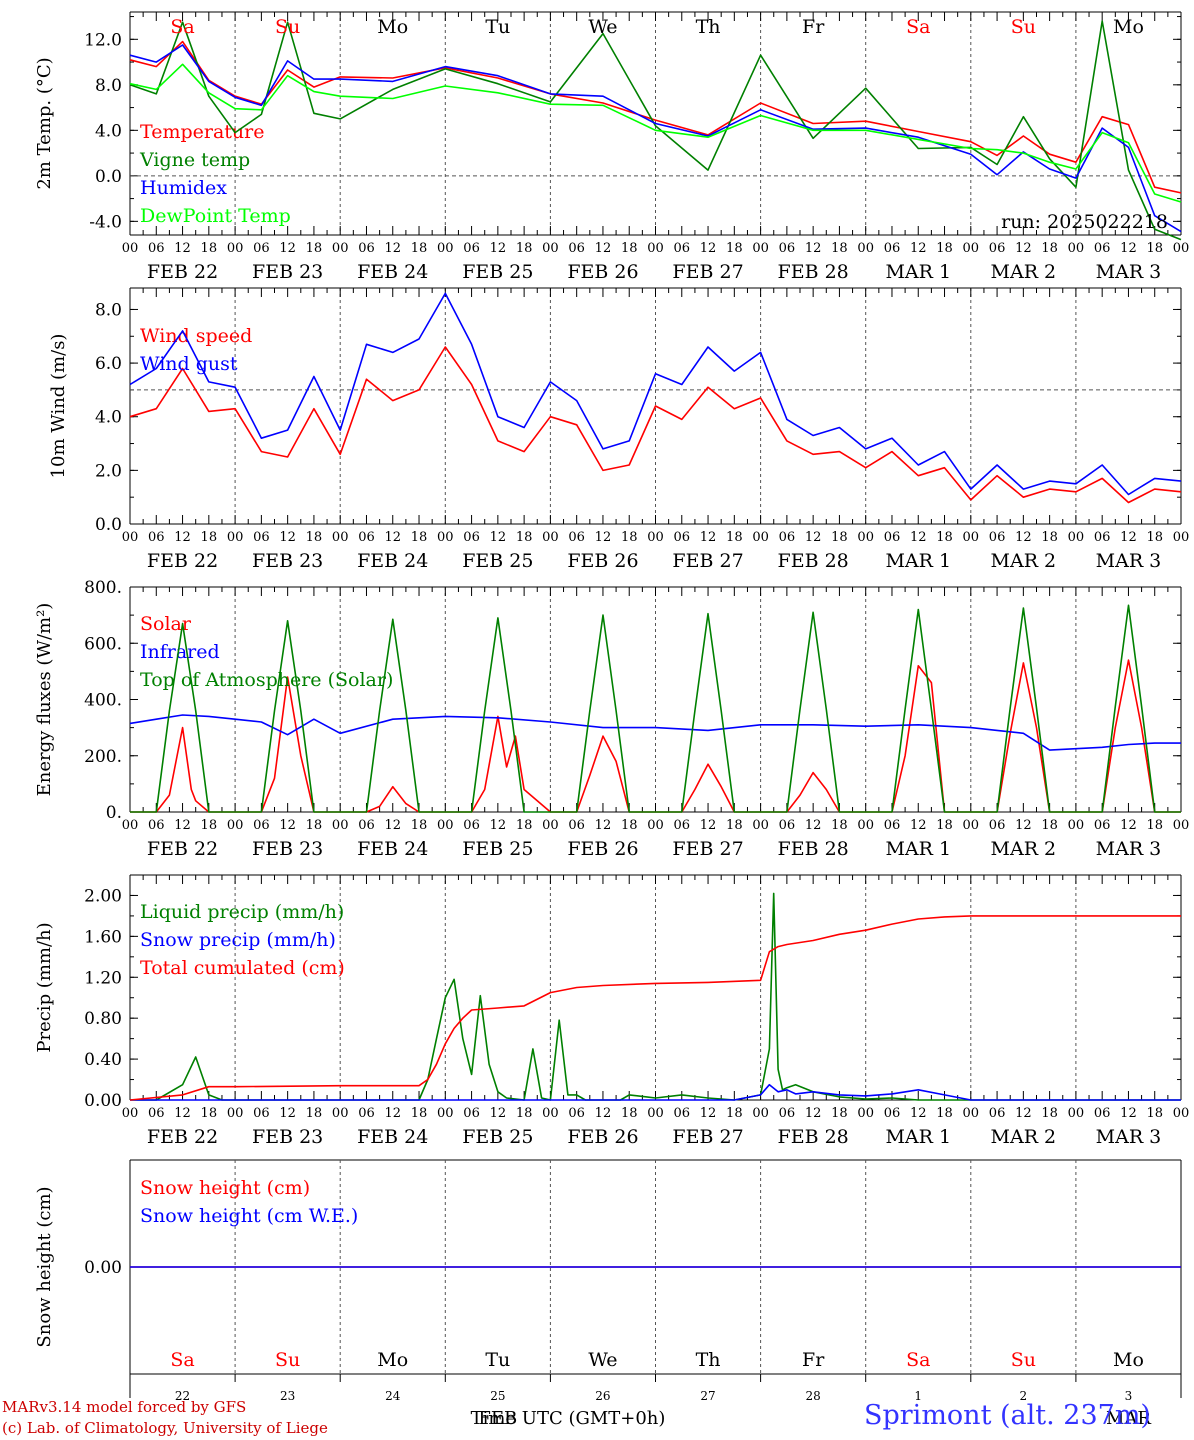 This screenshot has height=1440, width=1194. I want to click on legend-entry: Infrared, so click(180, 652).